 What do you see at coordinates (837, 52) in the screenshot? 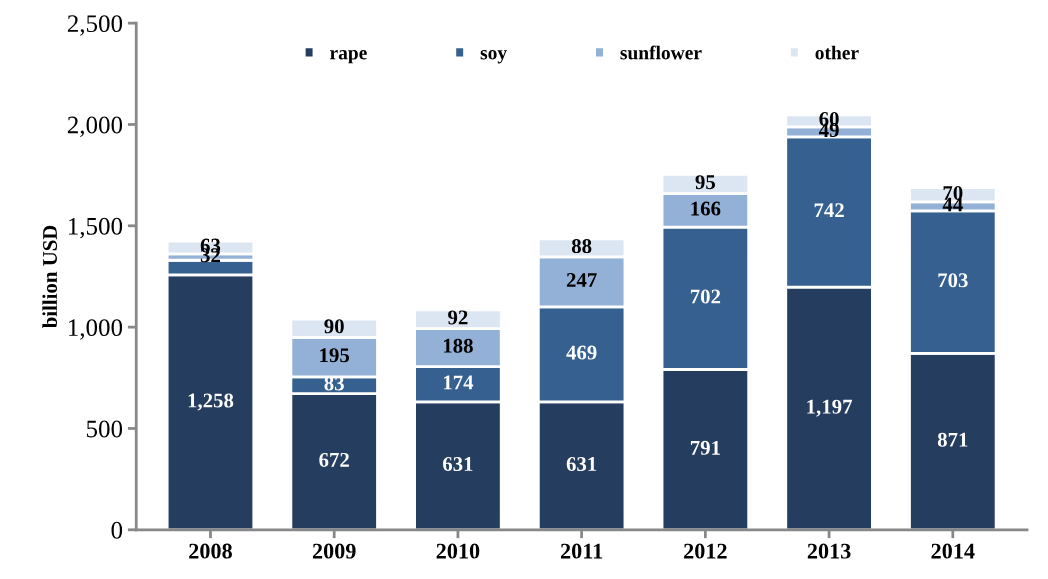
I see `legend-label: other` at bounding box center [837, 52].